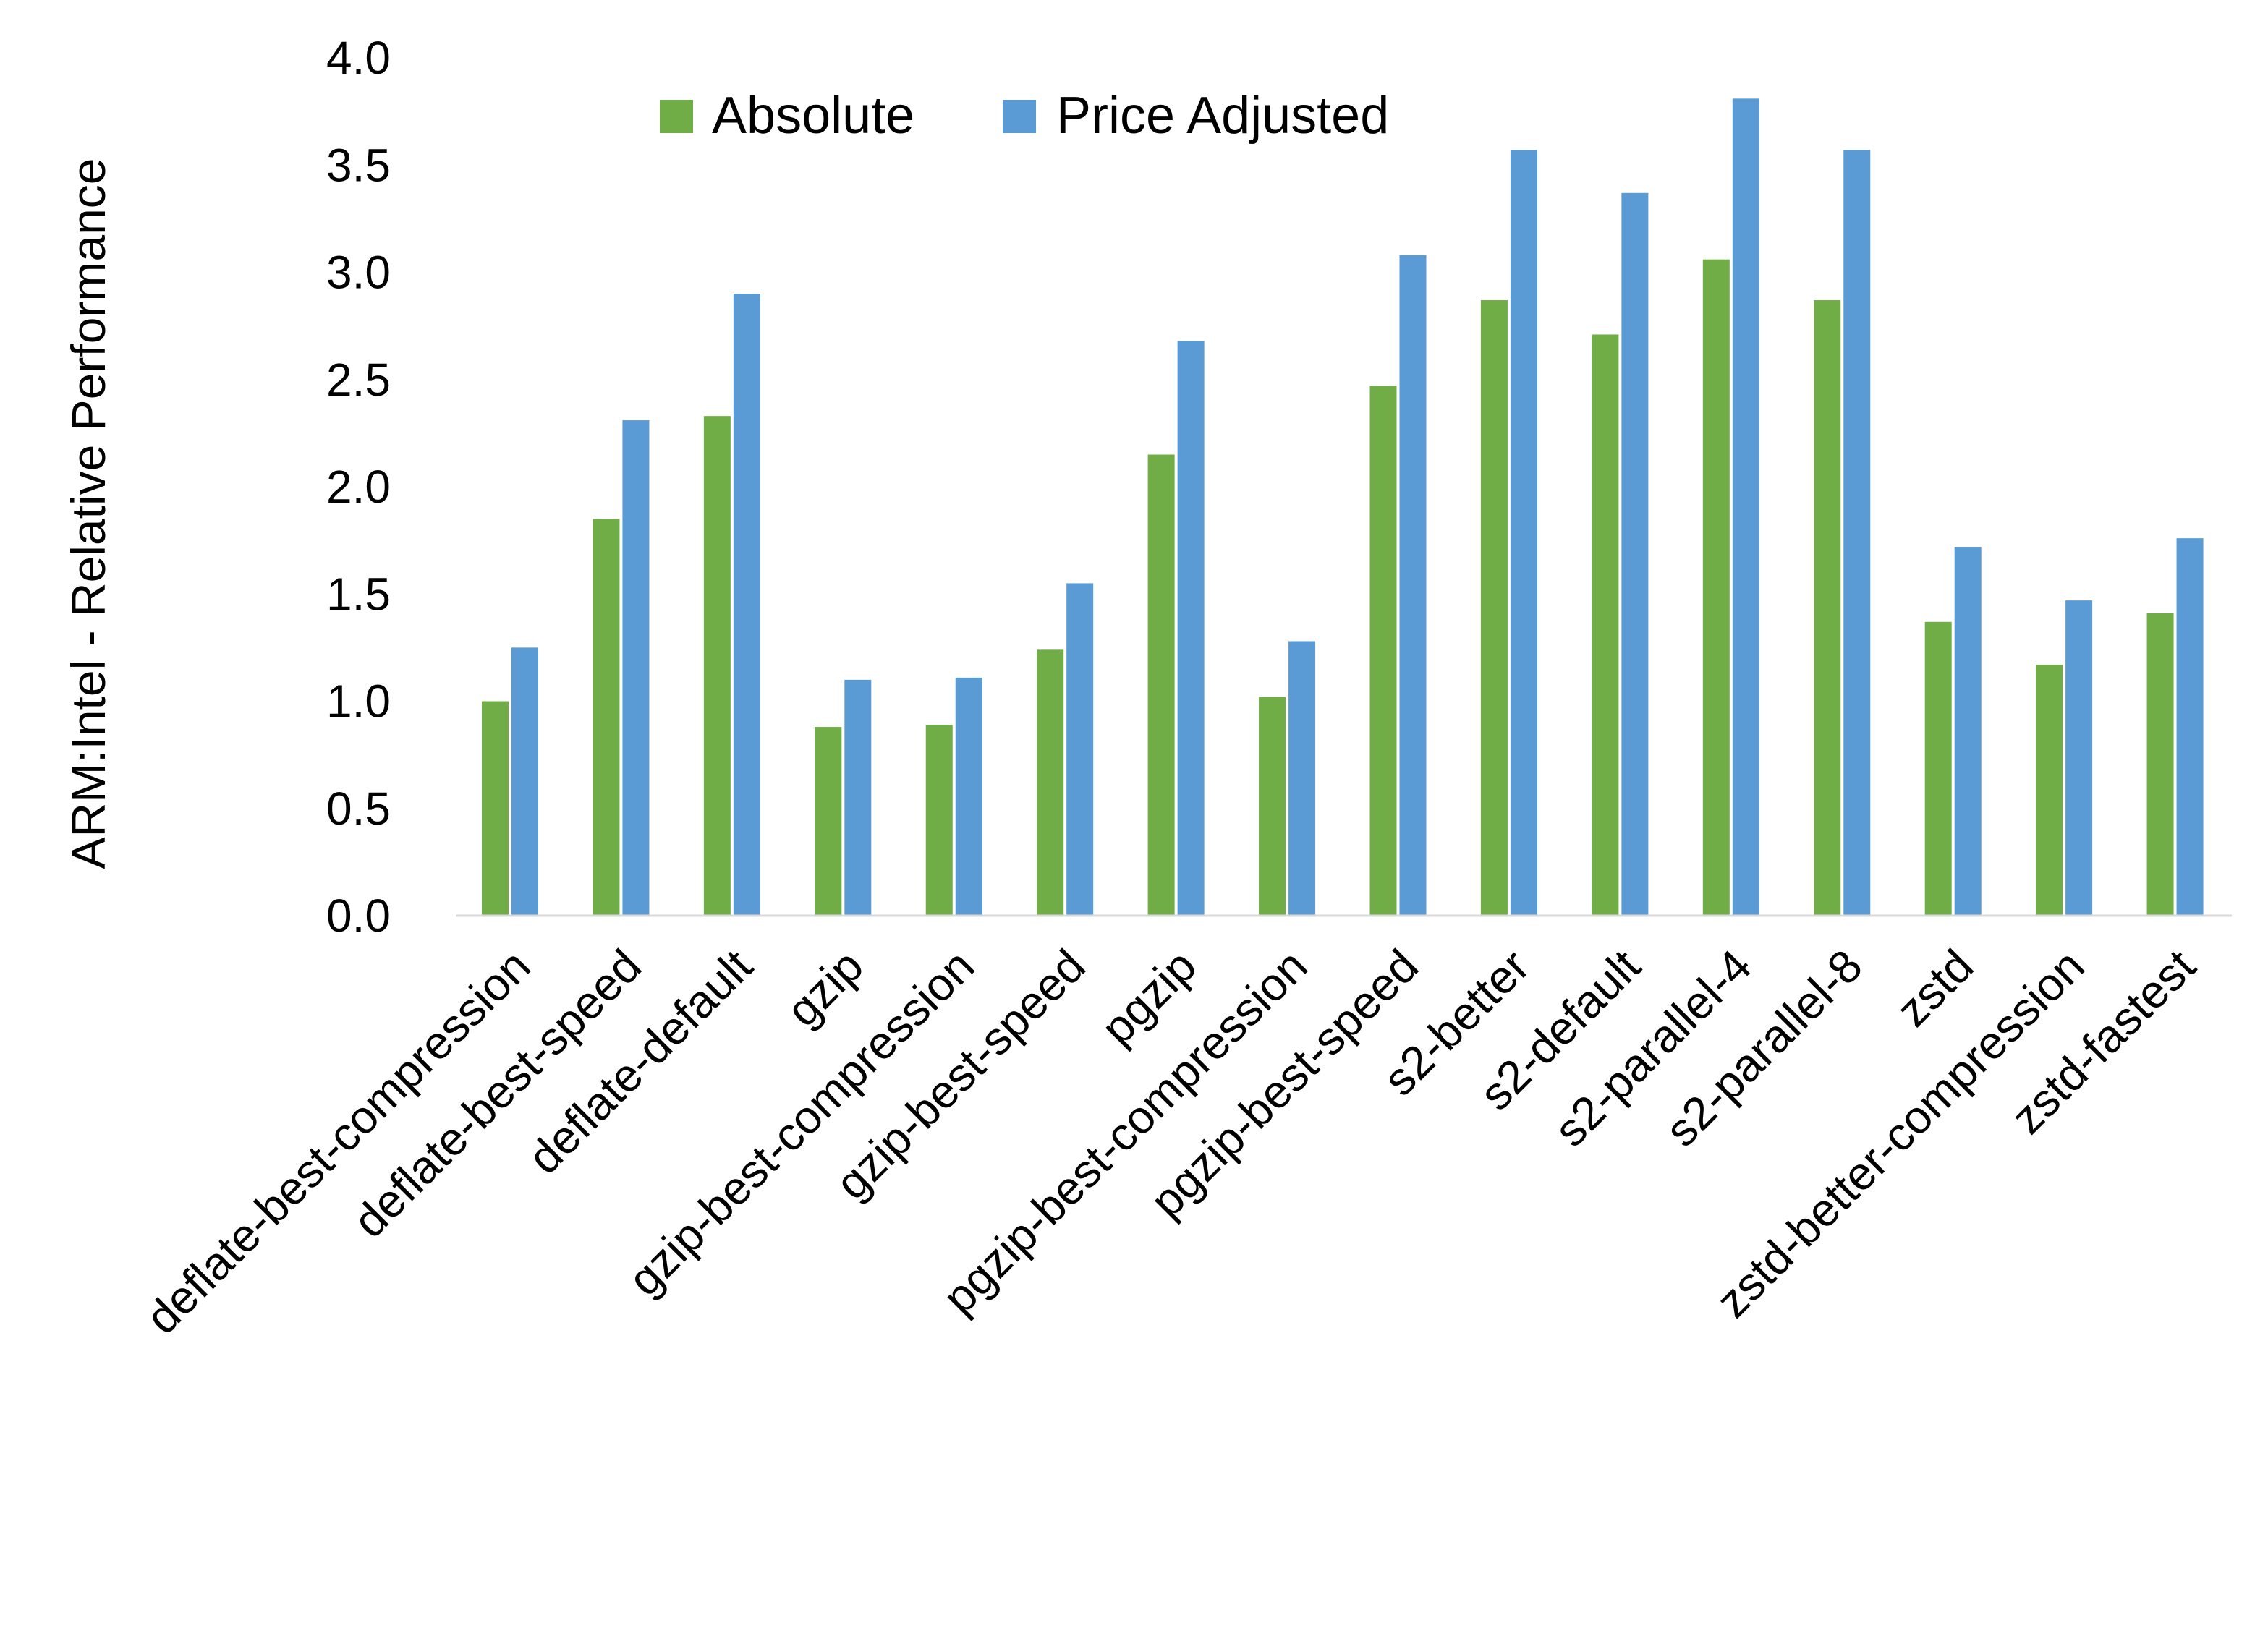 The height and width of the screenshot is (1644, 2268). I want to click on x-tick-label: zstd, so click(1935, 988).